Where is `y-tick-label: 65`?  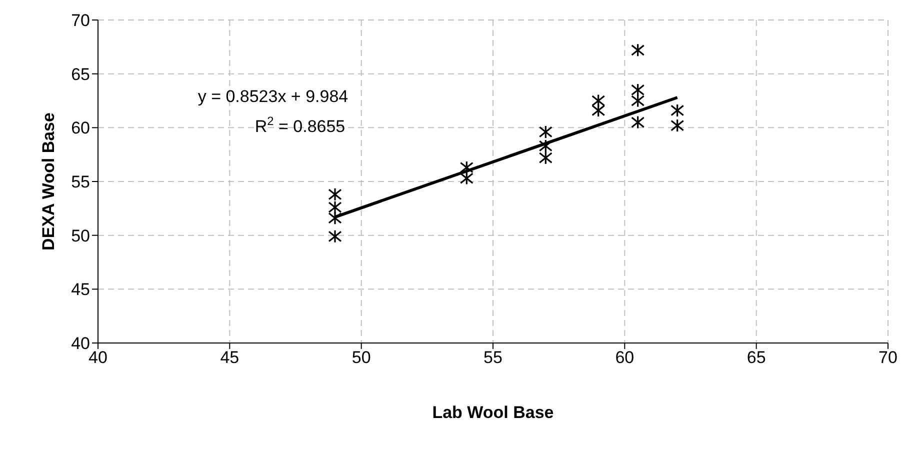 y-tick-label: 65 is located at coordinates (80, 74).